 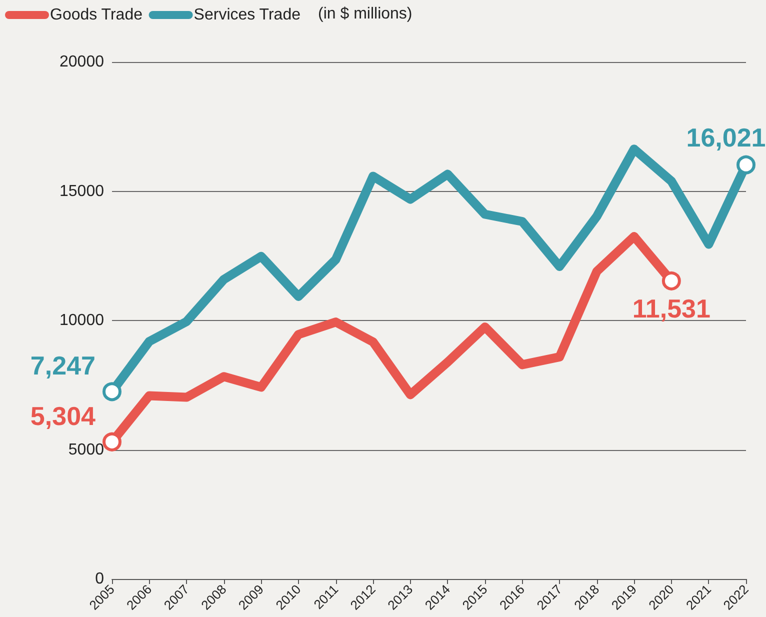 I want to click on y-tick-label: 20000, so click(x=82, y=62).